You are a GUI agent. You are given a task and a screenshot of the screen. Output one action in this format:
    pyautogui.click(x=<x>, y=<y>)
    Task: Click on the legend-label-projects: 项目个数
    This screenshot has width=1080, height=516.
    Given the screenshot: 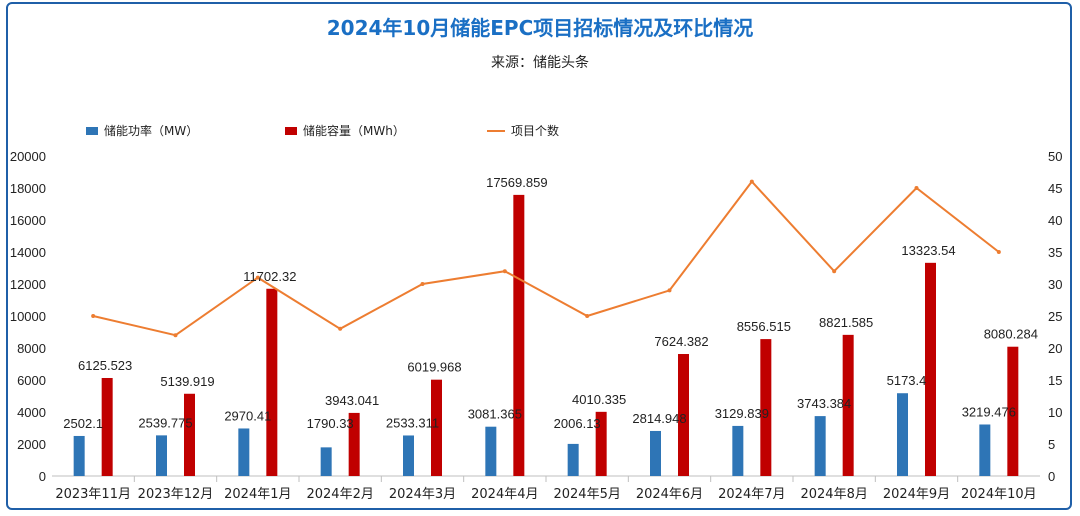 What is the action you would take?
    pyautogui.click(x=535, y=130)
    